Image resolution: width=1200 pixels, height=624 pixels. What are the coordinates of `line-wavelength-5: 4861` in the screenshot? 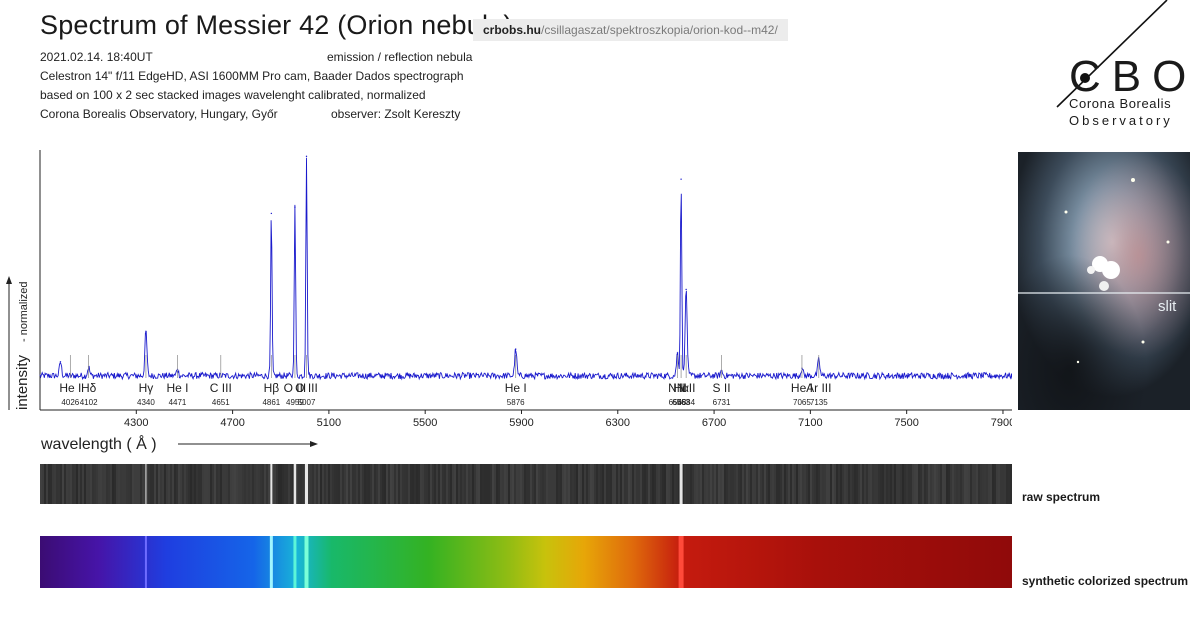 It's located at (271, 402).